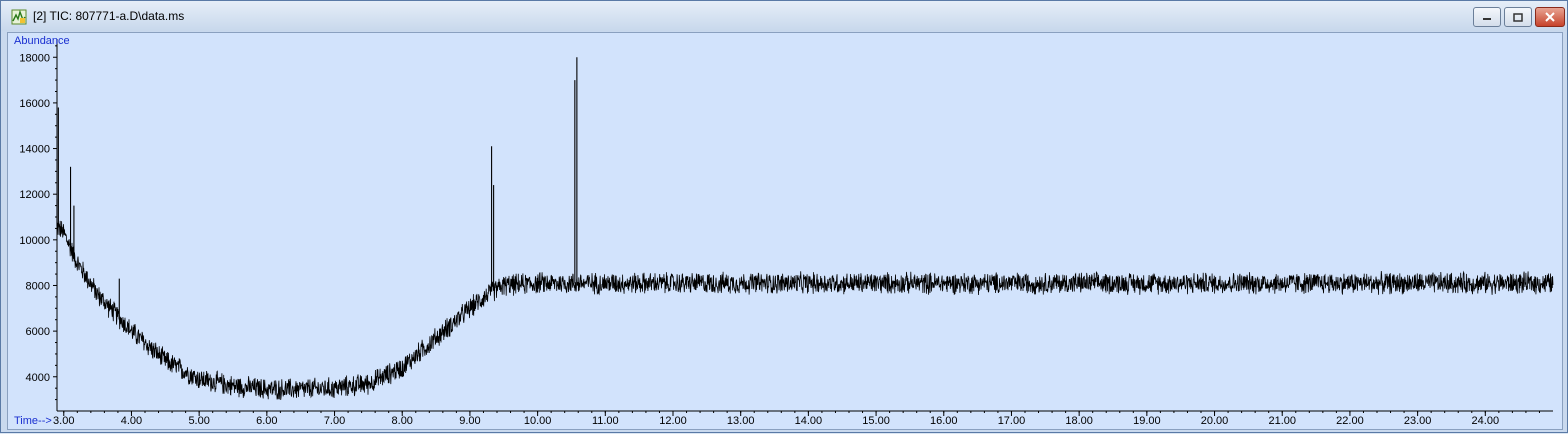 This screenshot has width=1568, height=434. What do you see at coordinates (1350, 421) in the screenshot?
I see `x-tick-label: 22.00` at bounding box center [1350, 421].